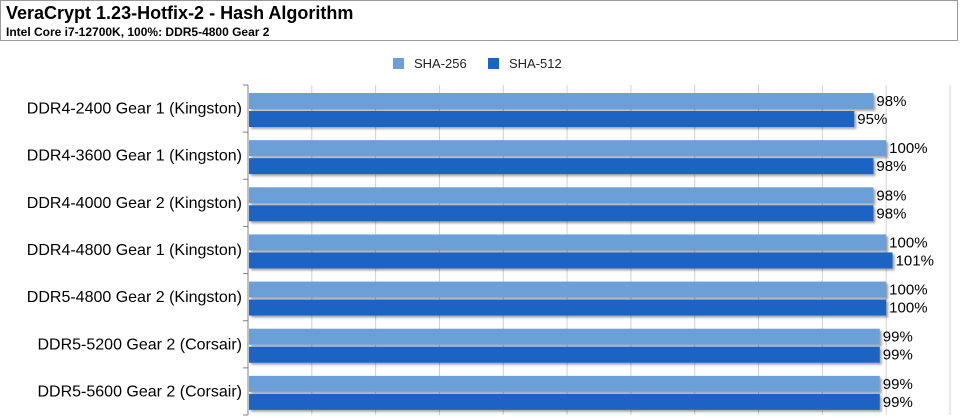 The image size is (960, 420). I want to click on category-label: DDR5-5200 Gear 2 (Corsair), so click(139, 344).